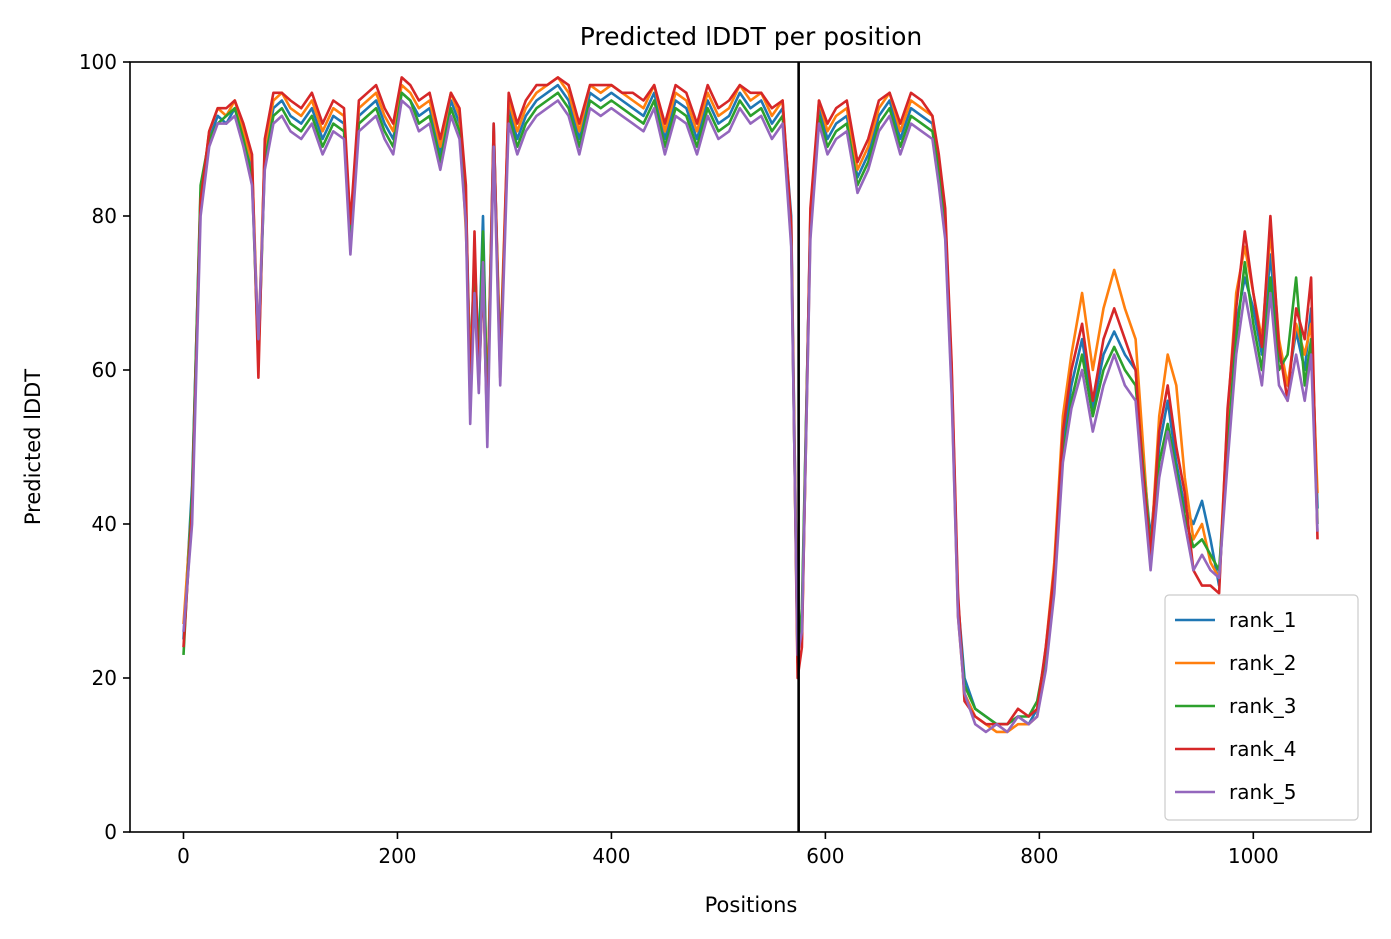  What do you see at coordinates (1253, 856) in the screenshot?
I see `x-tick-label: 1000` at bounding box center [1253, 856].